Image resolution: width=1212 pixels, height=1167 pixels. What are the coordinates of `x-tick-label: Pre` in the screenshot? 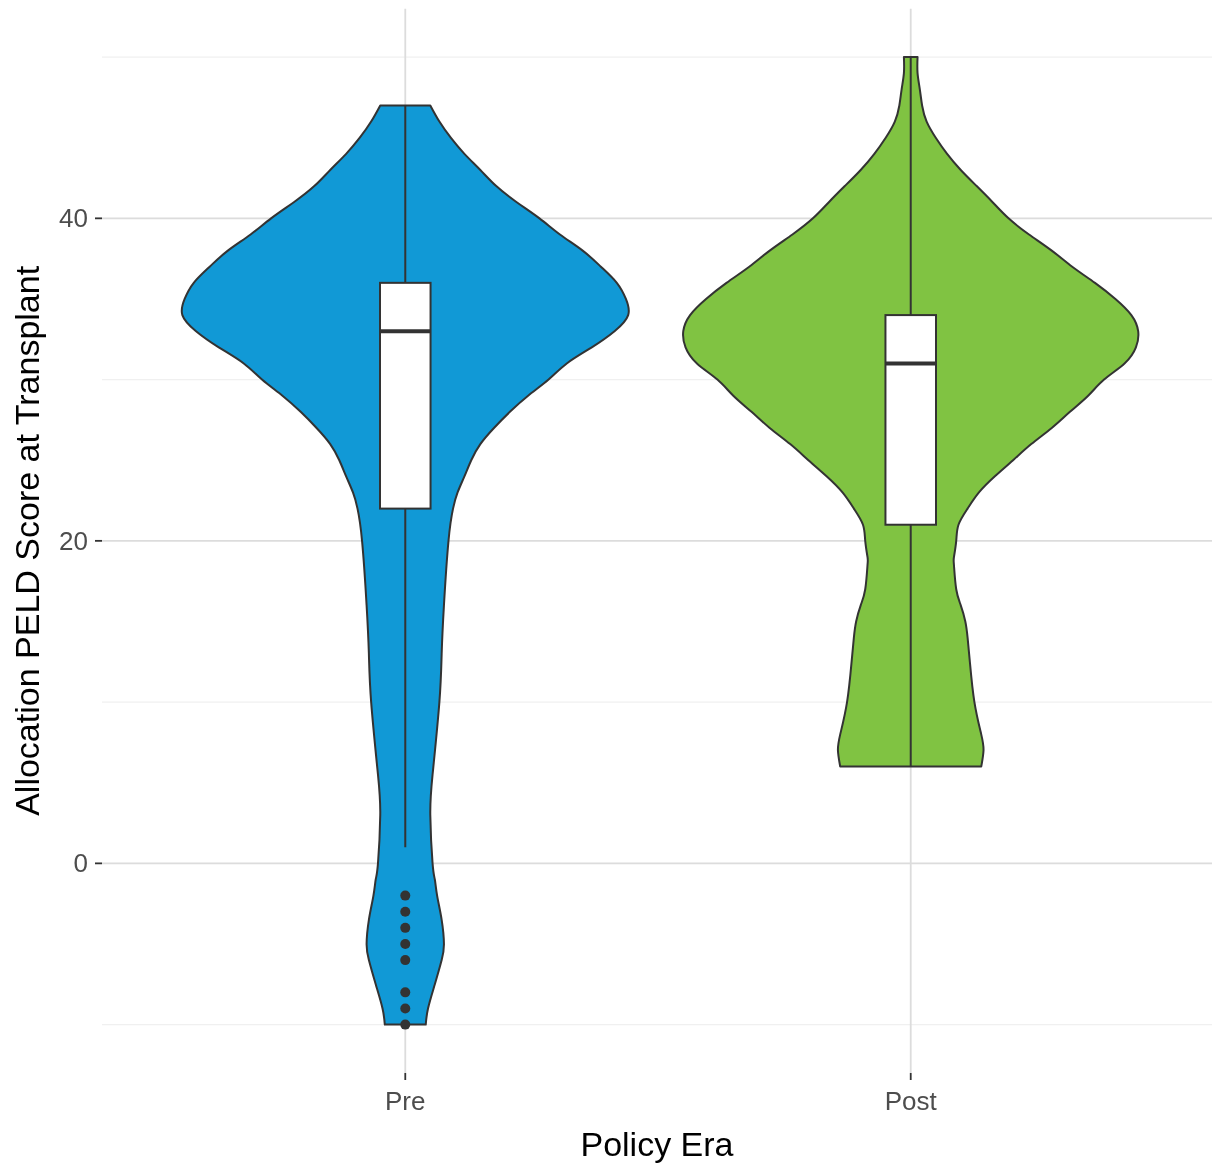 It's located at (405, 1101).